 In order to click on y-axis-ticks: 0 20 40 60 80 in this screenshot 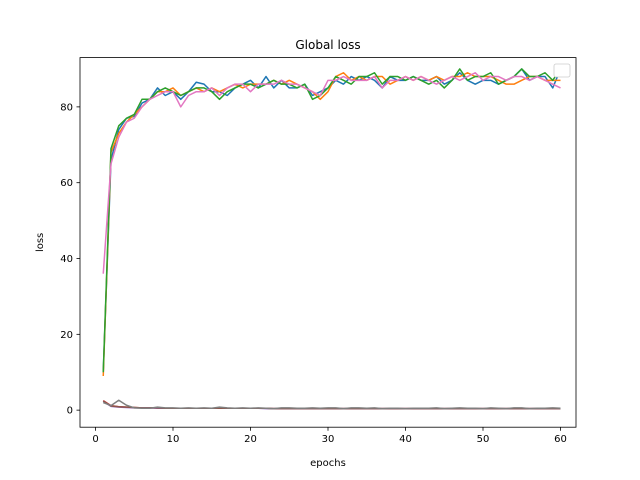, I will do `click(70, 259)`.